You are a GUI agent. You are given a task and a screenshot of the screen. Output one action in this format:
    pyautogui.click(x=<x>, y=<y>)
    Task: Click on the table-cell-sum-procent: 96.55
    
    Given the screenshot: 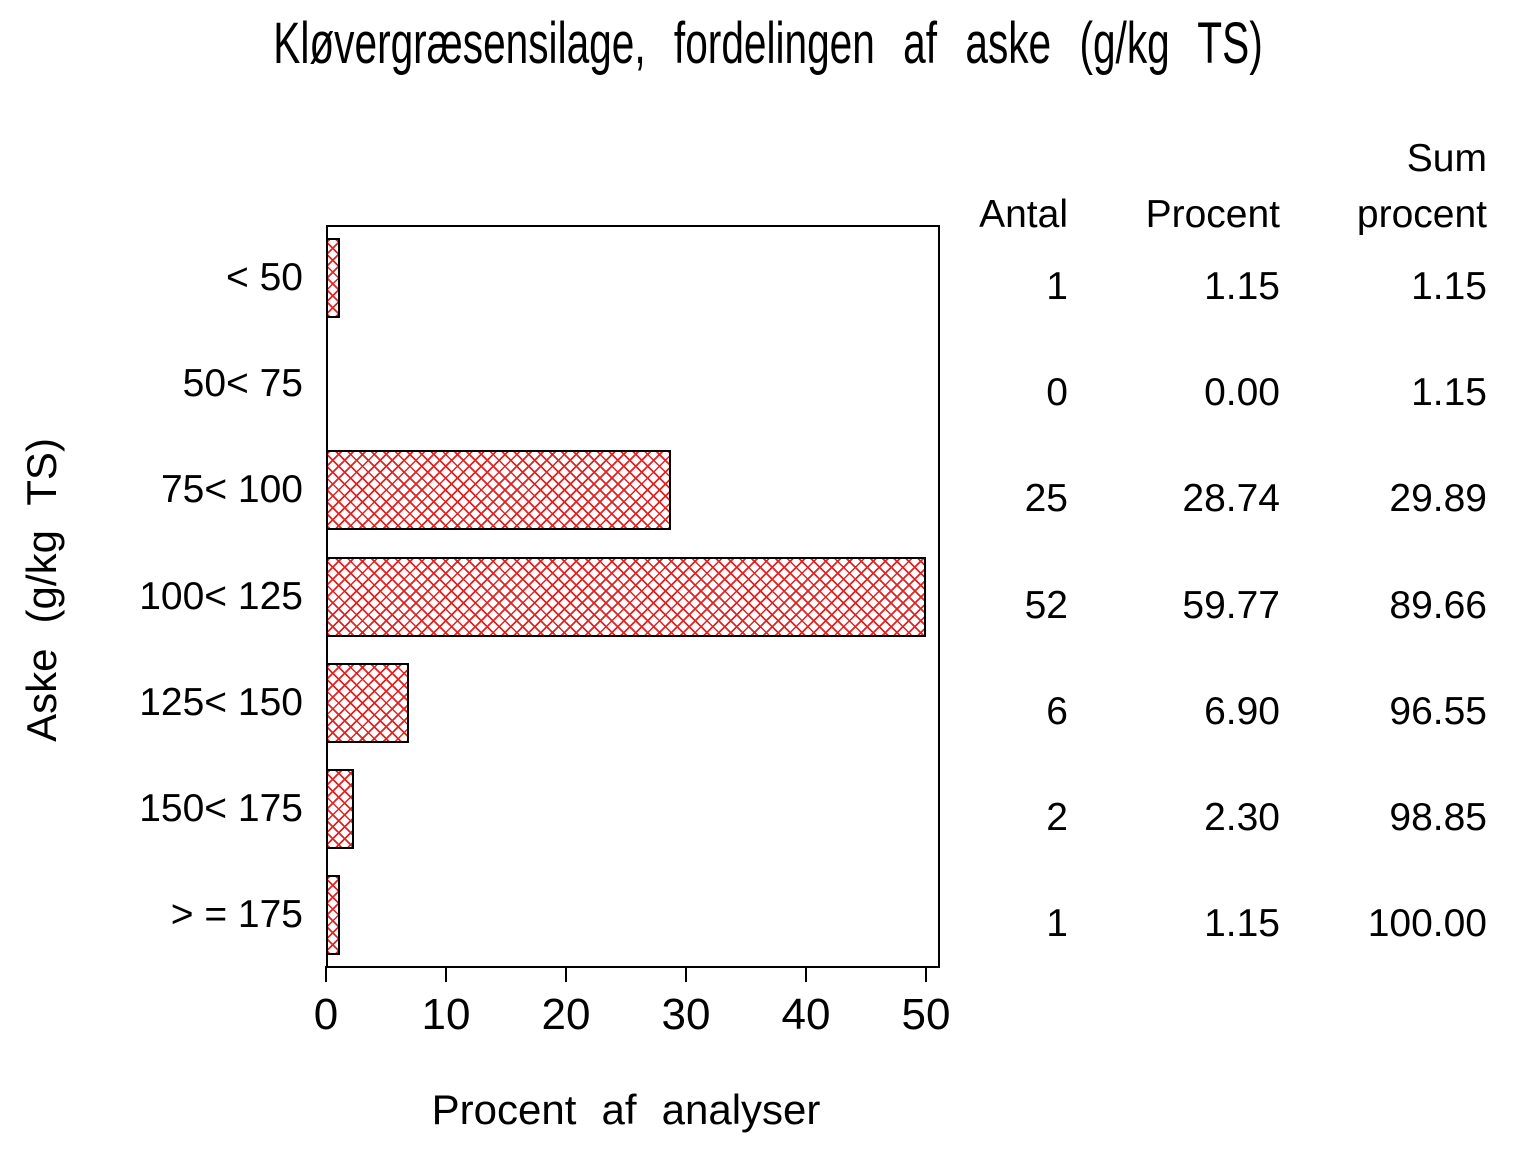 What is the action you would take?
    pyautogui.click(x=1438, y=711)
    